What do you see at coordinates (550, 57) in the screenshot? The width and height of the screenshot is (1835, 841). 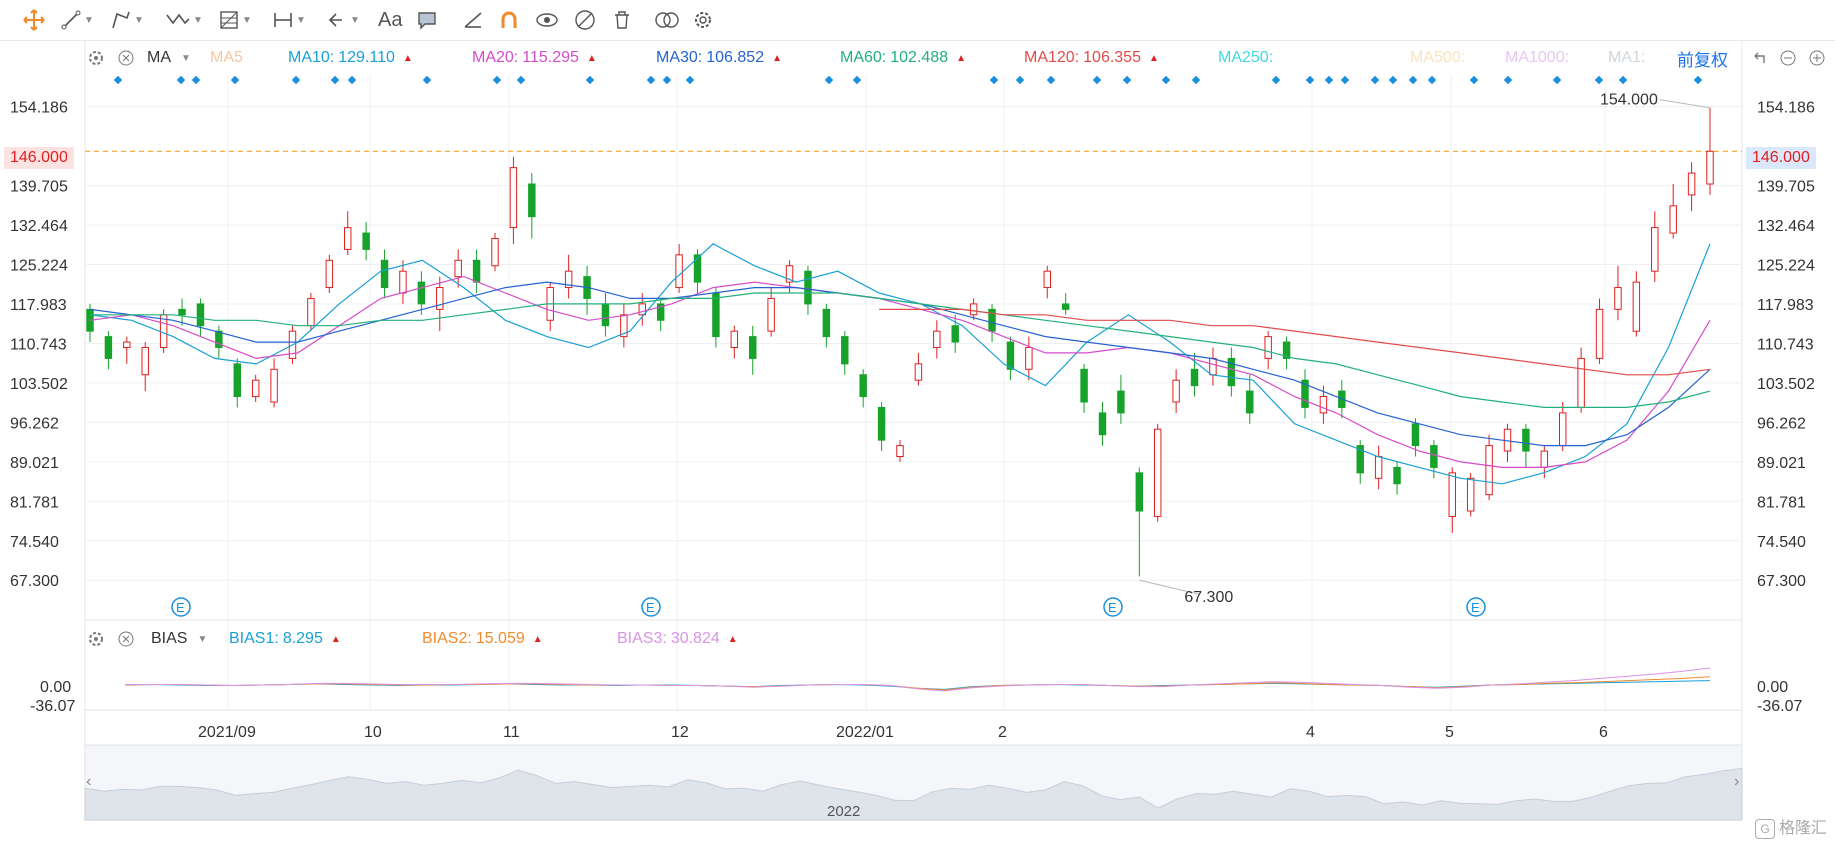 I see `ma-legend-value: 115.295` at bounding box center [550, 57].